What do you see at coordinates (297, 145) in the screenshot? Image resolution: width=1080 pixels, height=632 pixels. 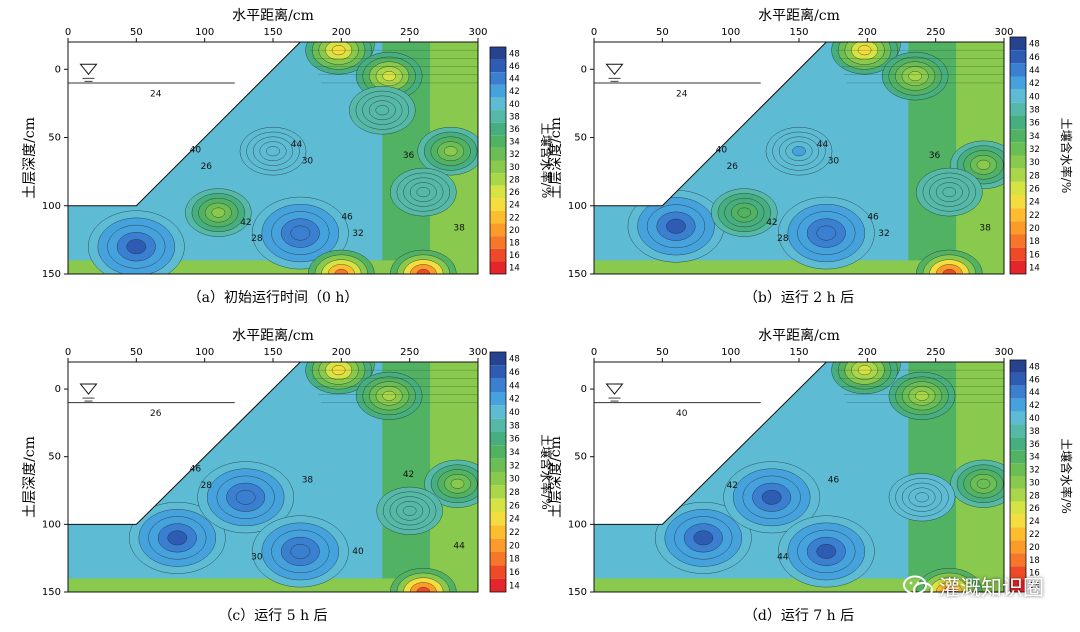 I see `contour-label: 44` at bounding box center [297, 145].